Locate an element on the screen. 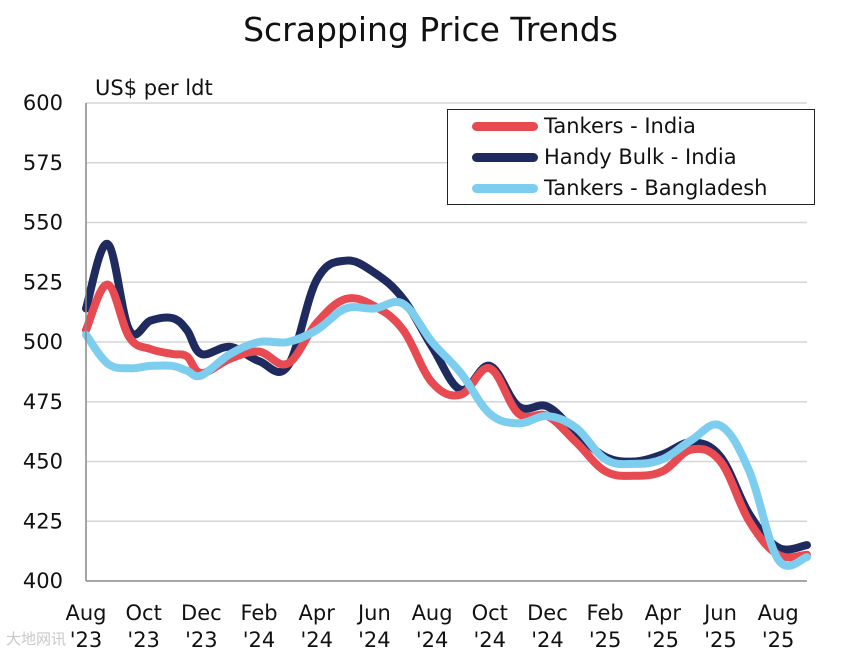 This screenshot has height=660, width=861. y-tick-label-475: 475 is located at coordinates (43, 402).